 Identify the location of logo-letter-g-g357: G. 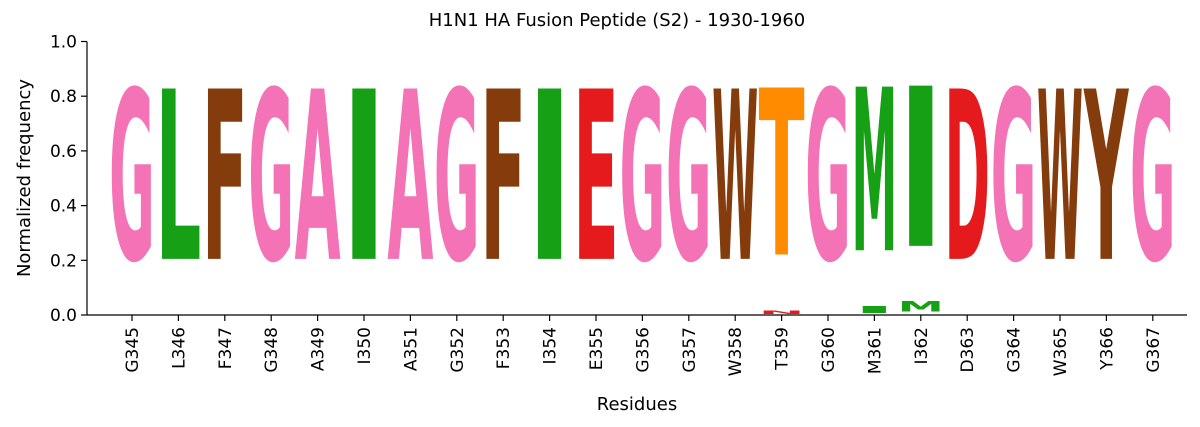
(689, 179).